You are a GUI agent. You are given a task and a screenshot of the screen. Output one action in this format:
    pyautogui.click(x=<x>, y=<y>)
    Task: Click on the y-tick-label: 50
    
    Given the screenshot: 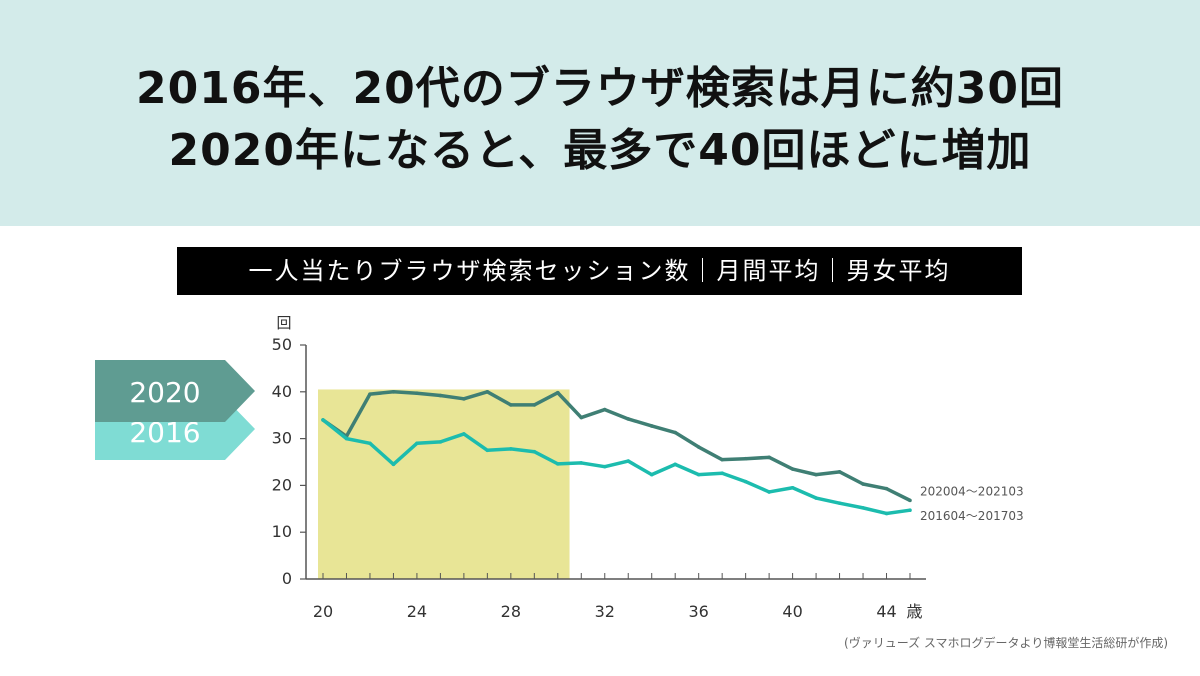 What is the action you would take?
    pyautogui.click(x=282, y=344)
    